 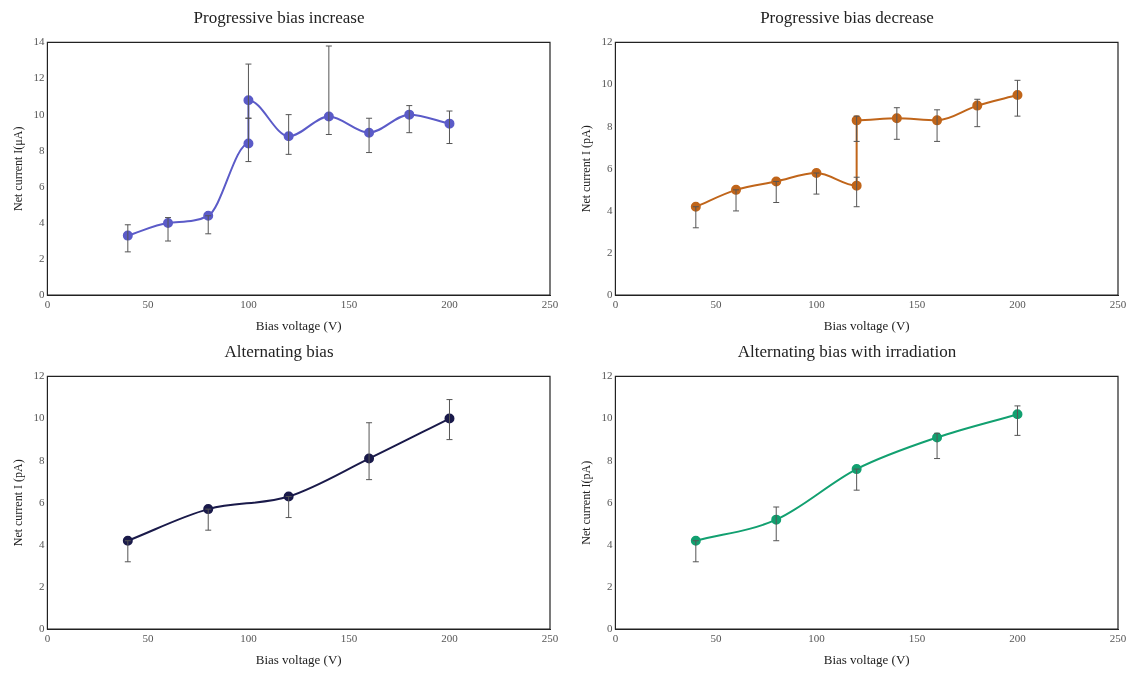 What do you see at coordinates (39, 41) in the screenshot?
I see `y-tick-label: 14` at bounding box center [39, 41].